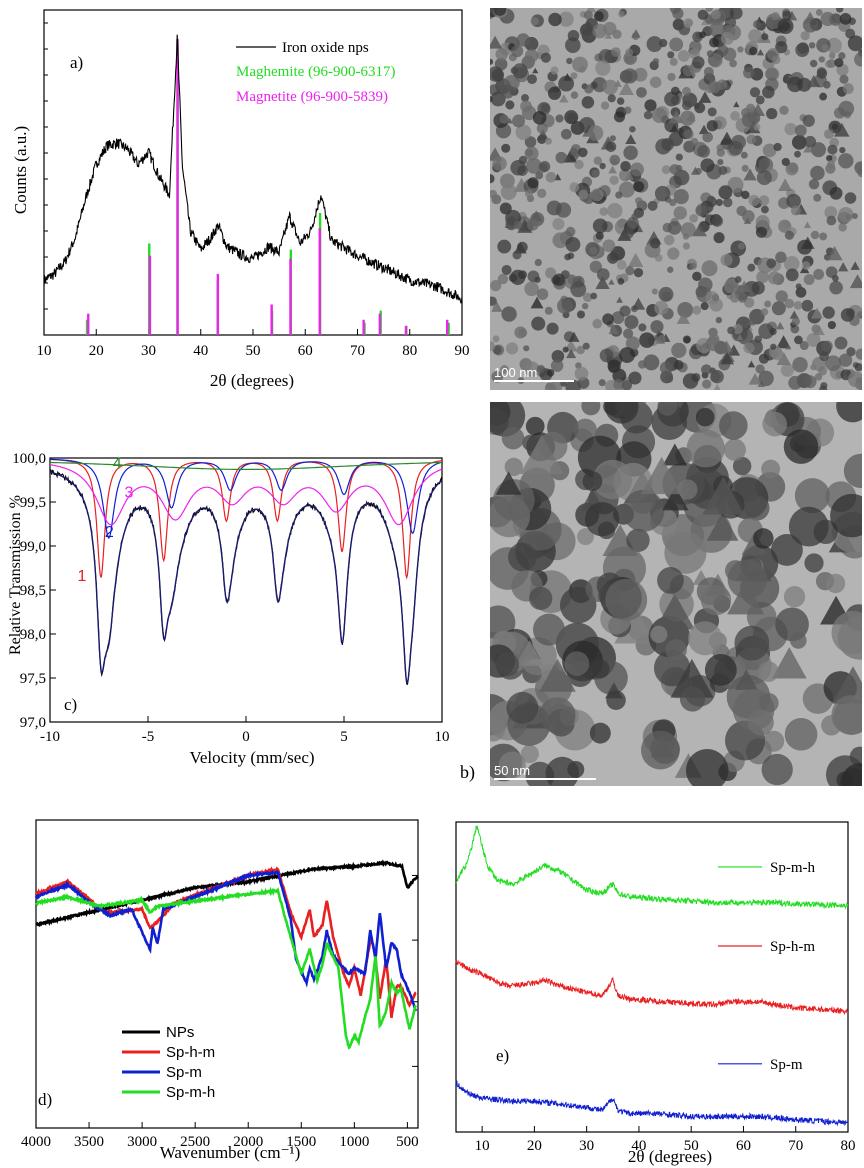 The image size is (864, 1168). What do you see at coordinates (195, 1142) in the screenshot?
I see `x-tick-label: 2500` at bounding box center [195, 1142].